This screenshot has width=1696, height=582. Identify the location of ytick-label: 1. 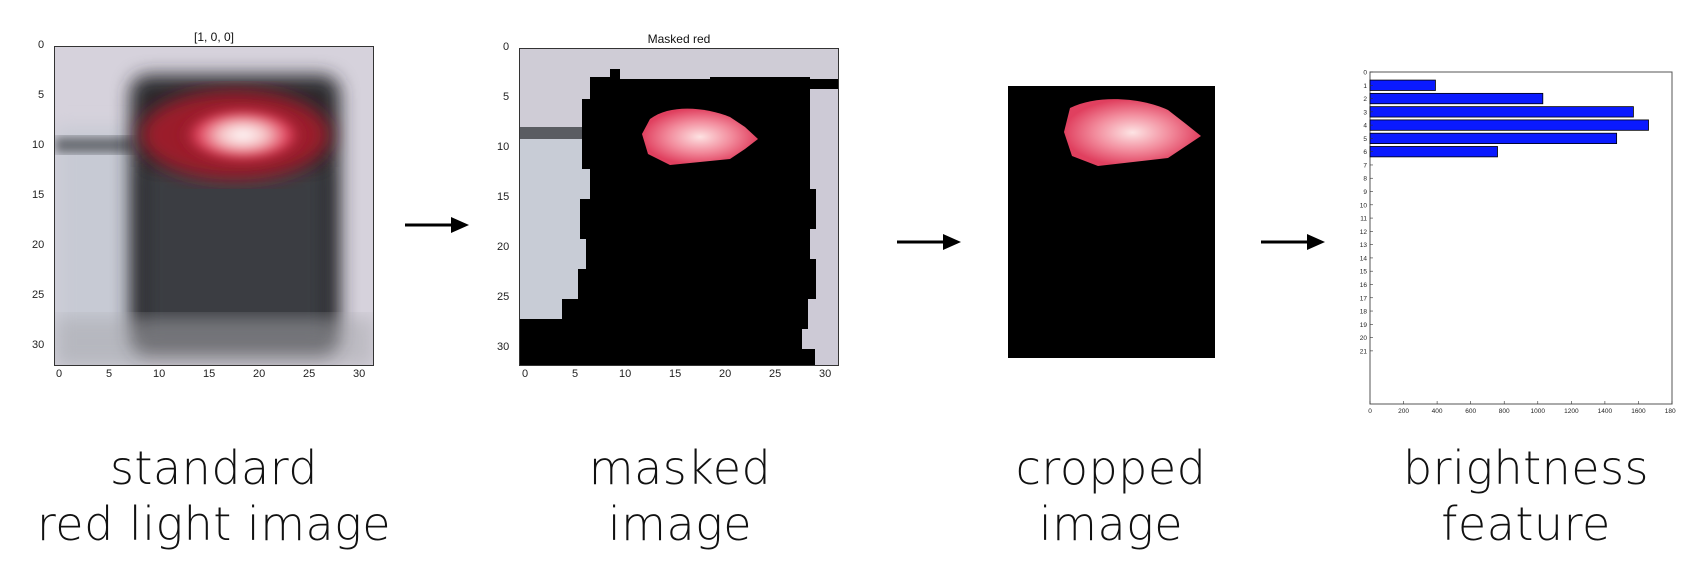
(1365, 86).